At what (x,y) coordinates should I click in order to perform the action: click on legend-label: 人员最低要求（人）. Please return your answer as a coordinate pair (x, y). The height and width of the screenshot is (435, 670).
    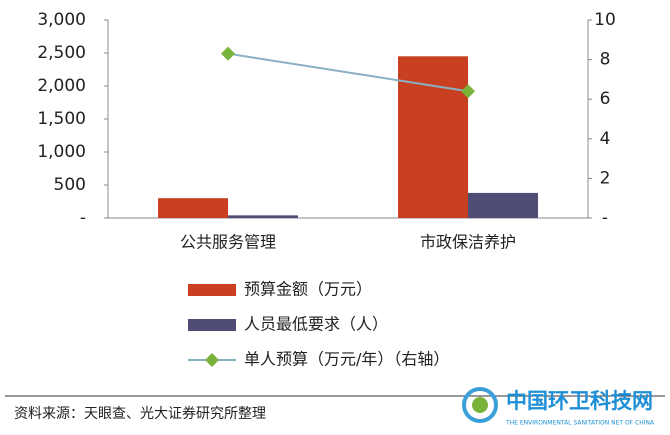
    Looking at the image, I should click on (316, 324).